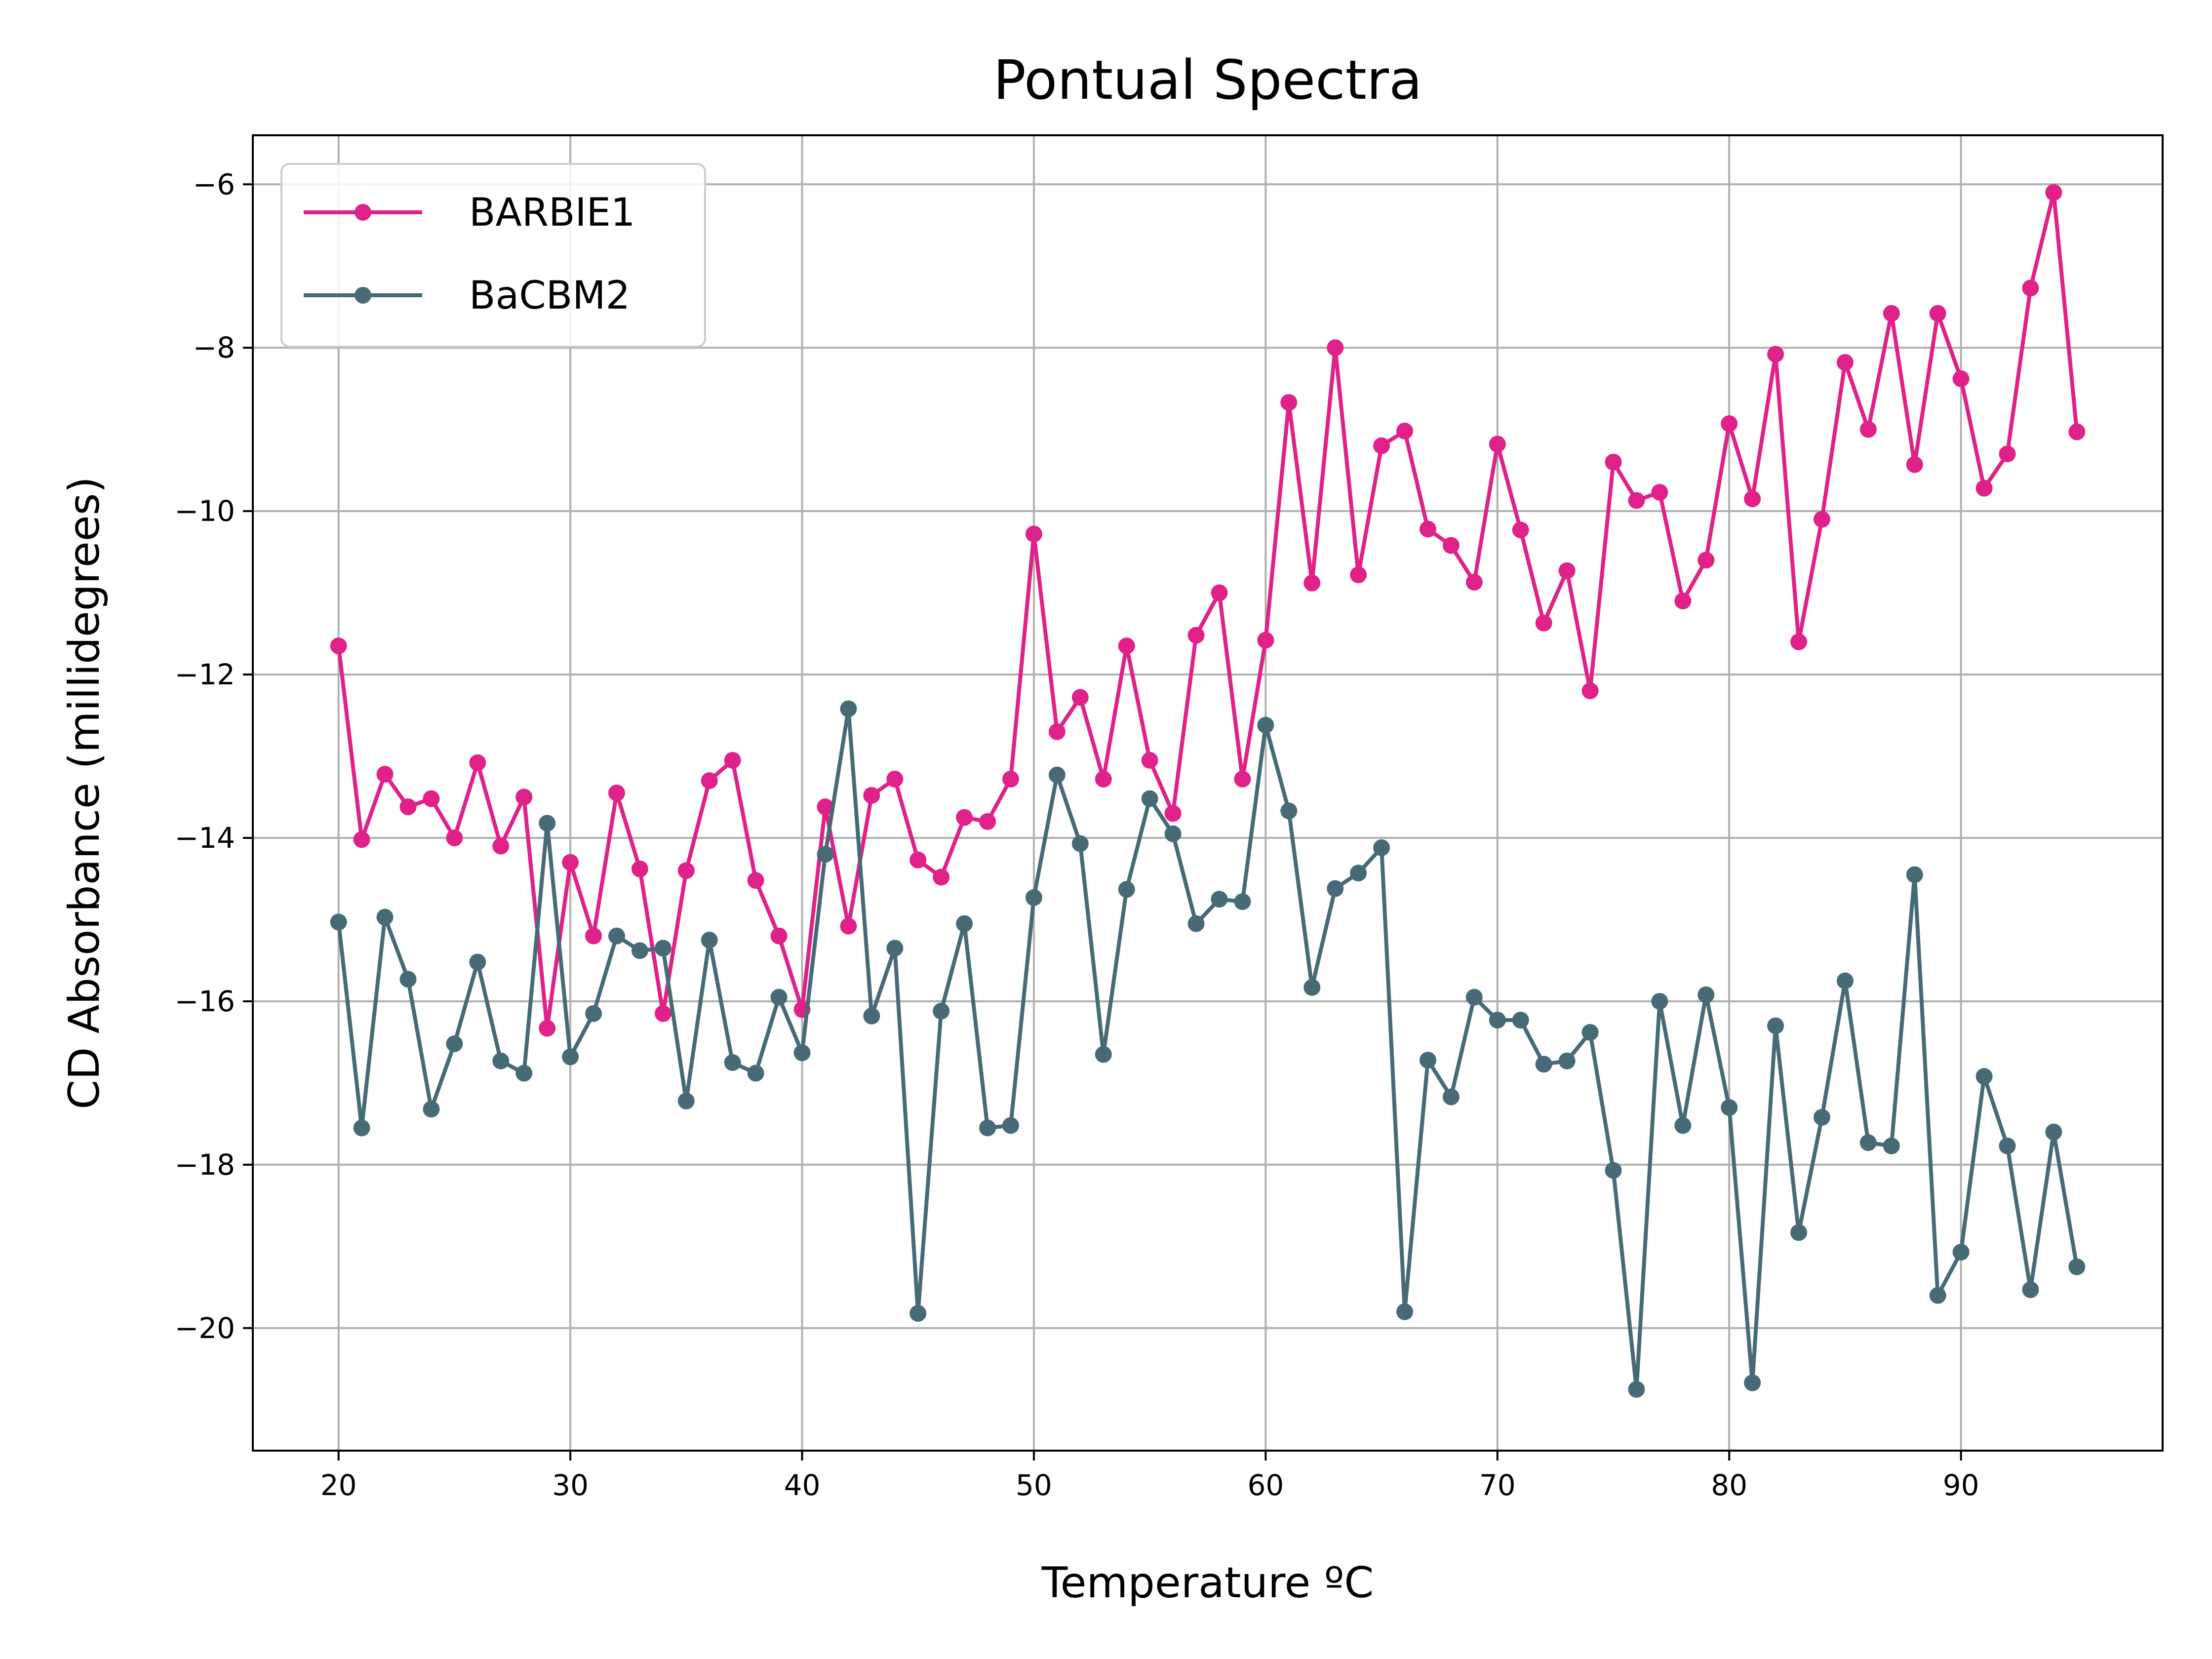 The width and height of the screenshot is (2212, 1659). What do you see at coordinates (339, 1485) in the screenshot?
I see `x-tick-label: 20` at bounding box center [339, 1485].